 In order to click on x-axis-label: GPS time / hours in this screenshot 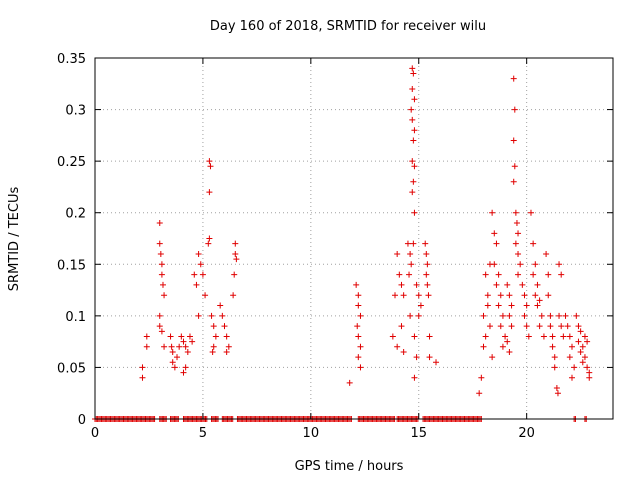, I will do `click(349, 466)`.